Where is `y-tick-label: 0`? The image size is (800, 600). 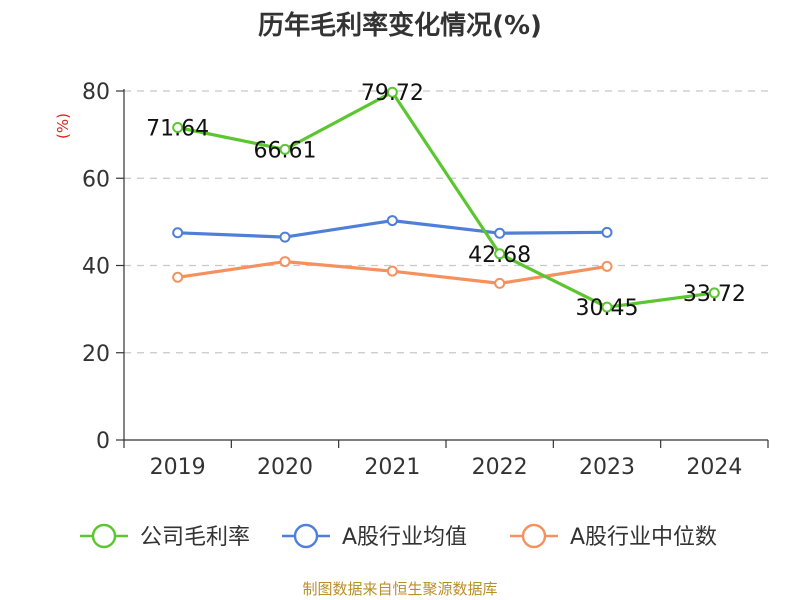 y-tick-label: 0 is located at coordinates (103, 441).